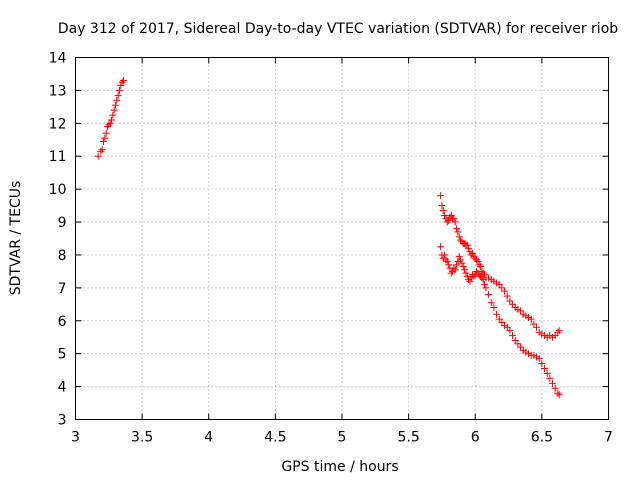 Image resolution: width=640 pixels, height=480 pixels. Describe the element at coordinates (475, 438) in the screenshot. I see `x-tick-label: 6` at that location.